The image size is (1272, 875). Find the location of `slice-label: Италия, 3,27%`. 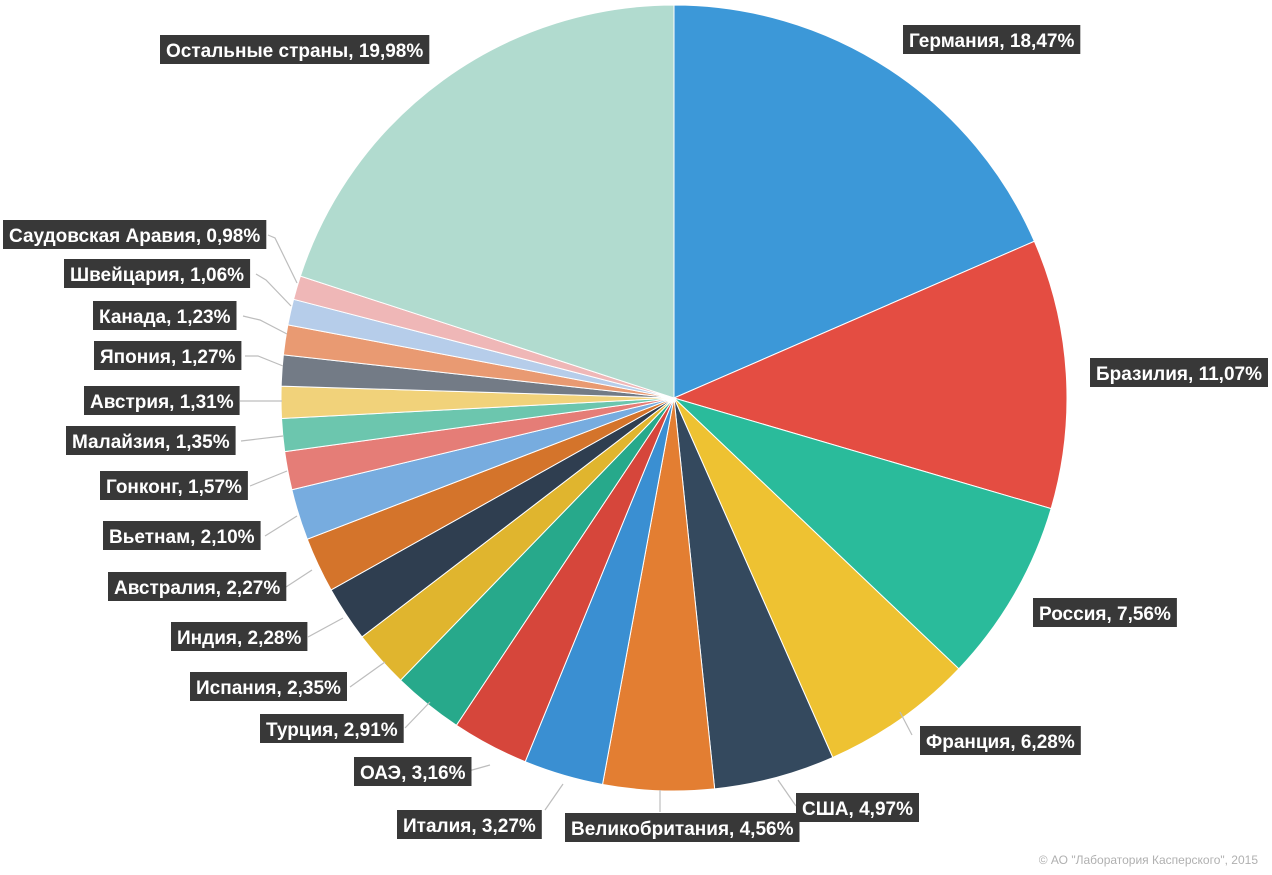

slice-label: Италия, 3,27% is located at coordinates (469, 824).